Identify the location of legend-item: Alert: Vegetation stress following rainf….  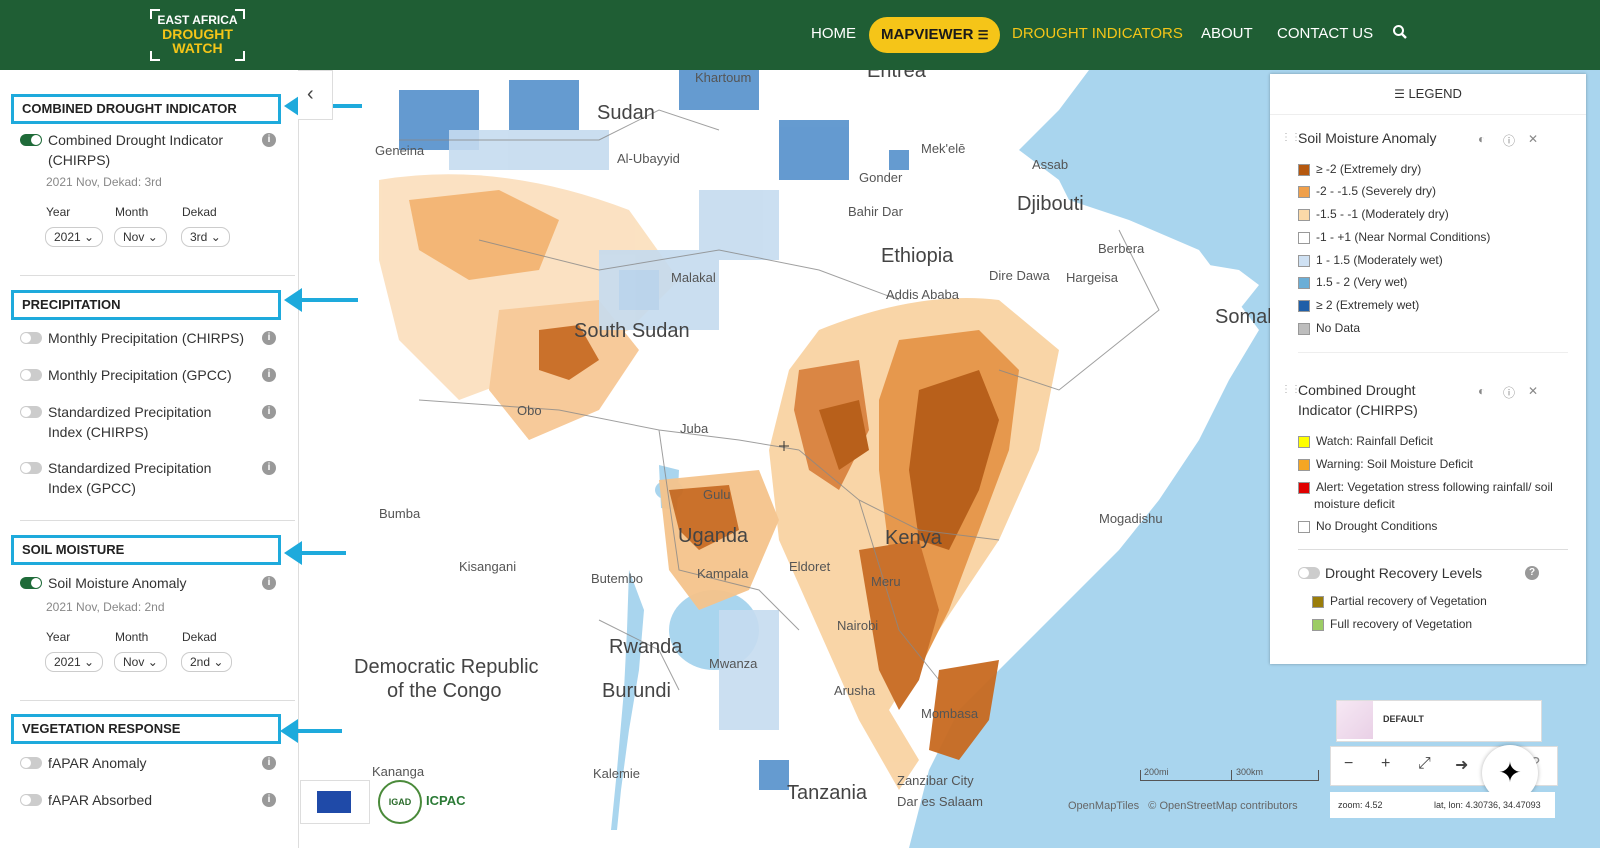
(1436, 496).